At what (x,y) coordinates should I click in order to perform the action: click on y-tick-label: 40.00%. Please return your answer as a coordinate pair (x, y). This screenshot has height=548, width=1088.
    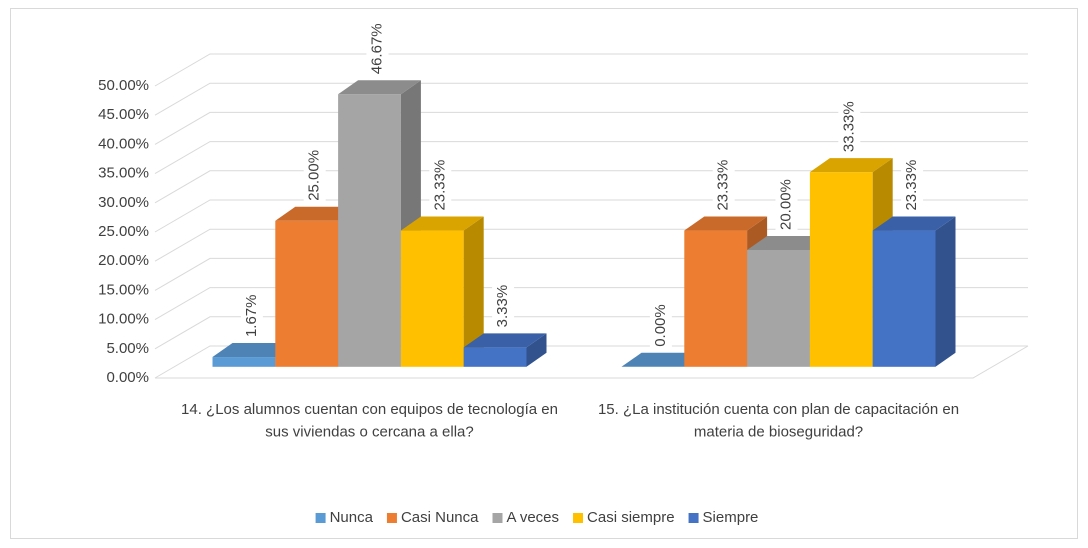
    Looking at the image, I should click on (123, 143).